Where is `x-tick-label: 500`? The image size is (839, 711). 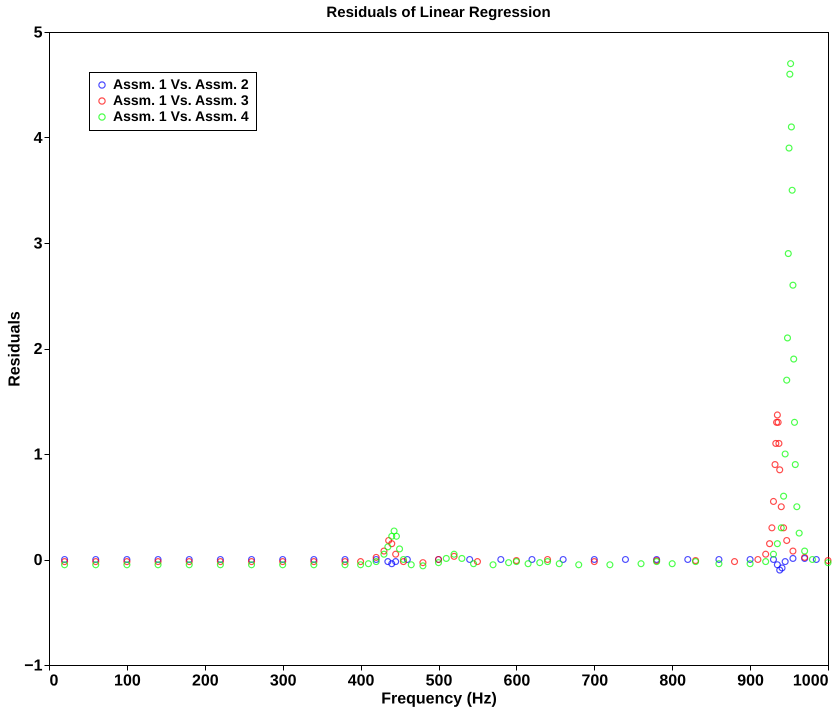 x-tick-label: 500 is located at coordinates (439, 681).